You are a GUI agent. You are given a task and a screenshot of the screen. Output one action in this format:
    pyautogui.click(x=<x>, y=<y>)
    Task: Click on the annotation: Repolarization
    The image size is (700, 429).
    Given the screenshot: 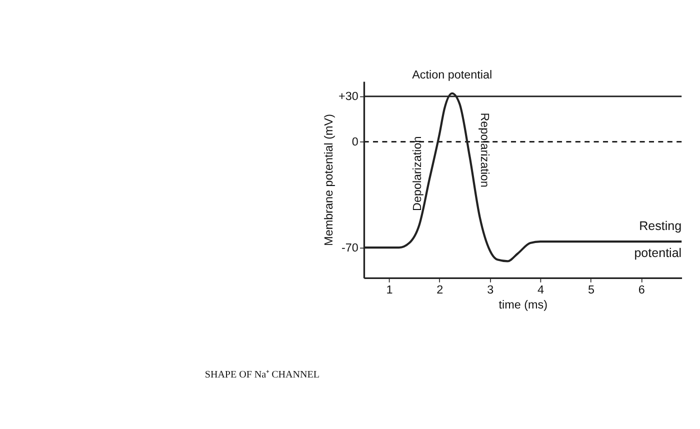 What is the action you would take?
    pyautogui.click(x=485, y=150)
    